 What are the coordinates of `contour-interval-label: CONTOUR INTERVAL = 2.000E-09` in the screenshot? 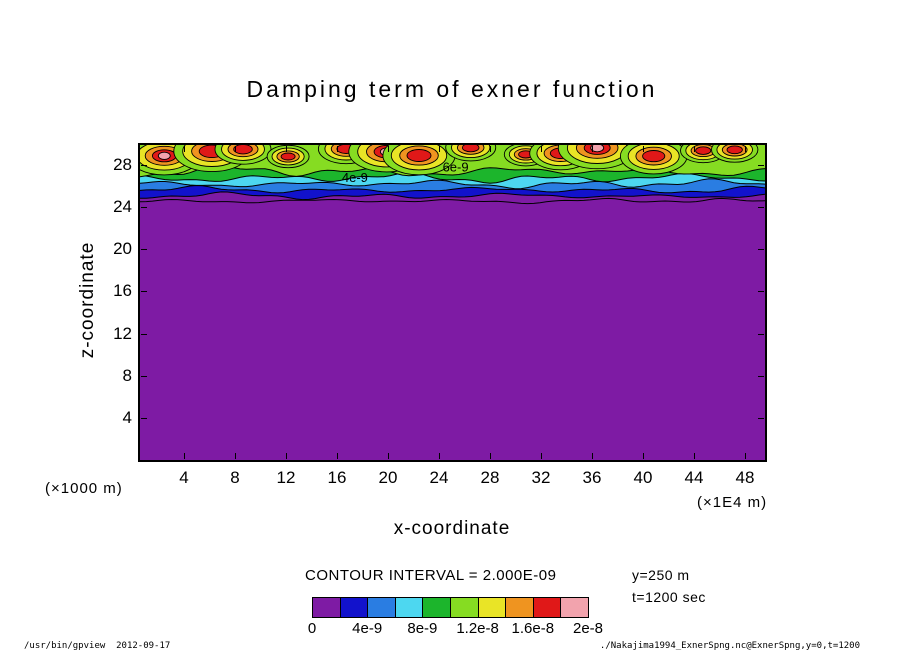 It's located at (431, 575).